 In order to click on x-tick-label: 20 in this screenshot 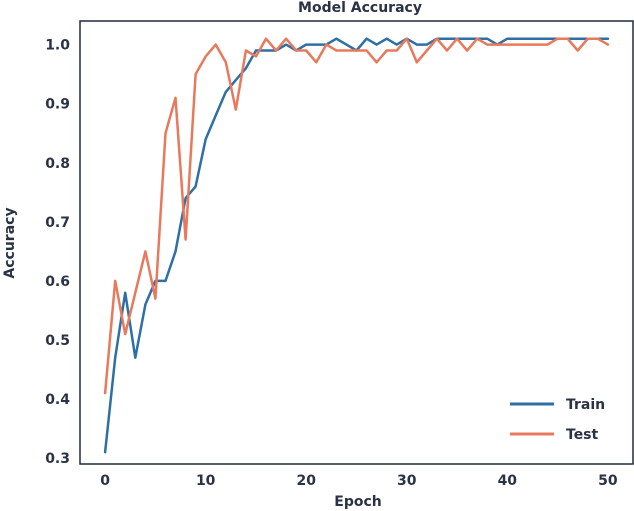, I will do `click(306, 481)`.